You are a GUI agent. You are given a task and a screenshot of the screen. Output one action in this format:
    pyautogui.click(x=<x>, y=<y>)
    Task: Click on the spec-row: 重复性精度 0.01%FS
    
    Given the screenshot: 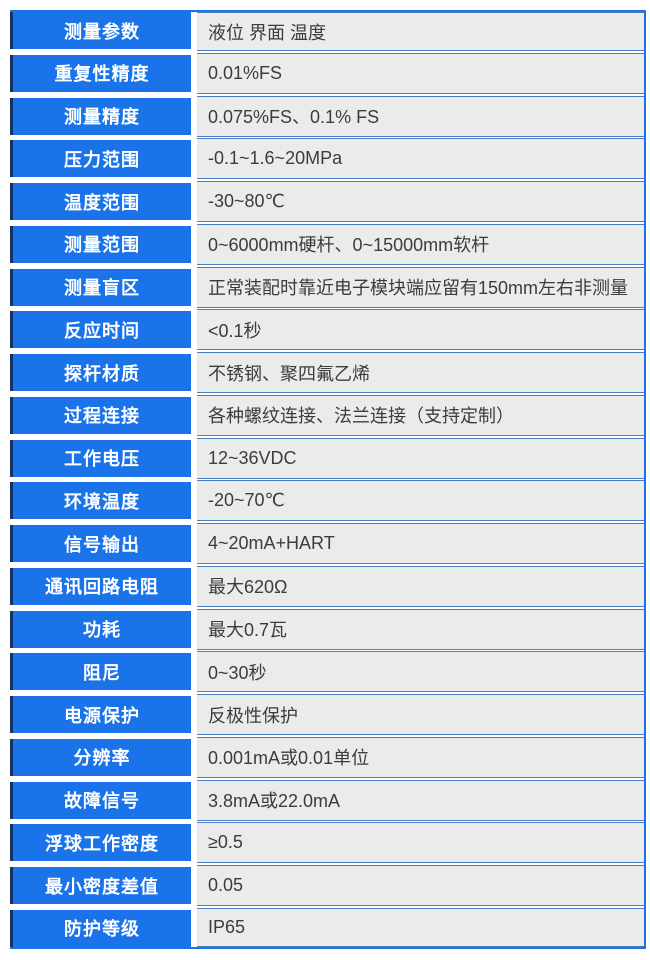 What is the action you would take?
    pyautogui.click(x=327, y=73)
    